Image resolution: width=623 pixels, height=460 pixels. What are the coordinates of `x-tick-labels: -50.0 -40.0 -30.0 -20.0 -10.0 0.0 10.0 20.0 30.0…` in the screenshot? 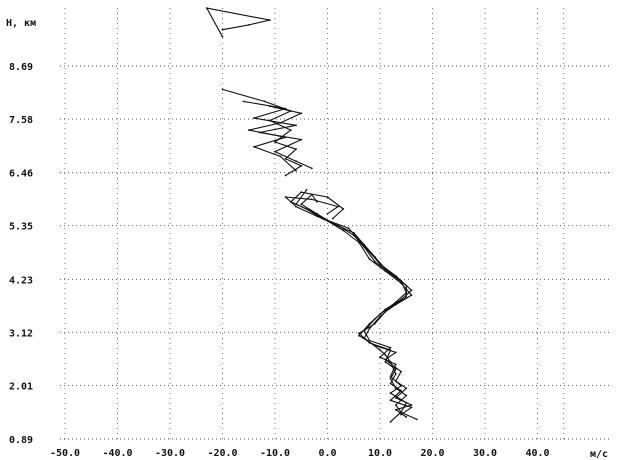 It's located at (300, 453).